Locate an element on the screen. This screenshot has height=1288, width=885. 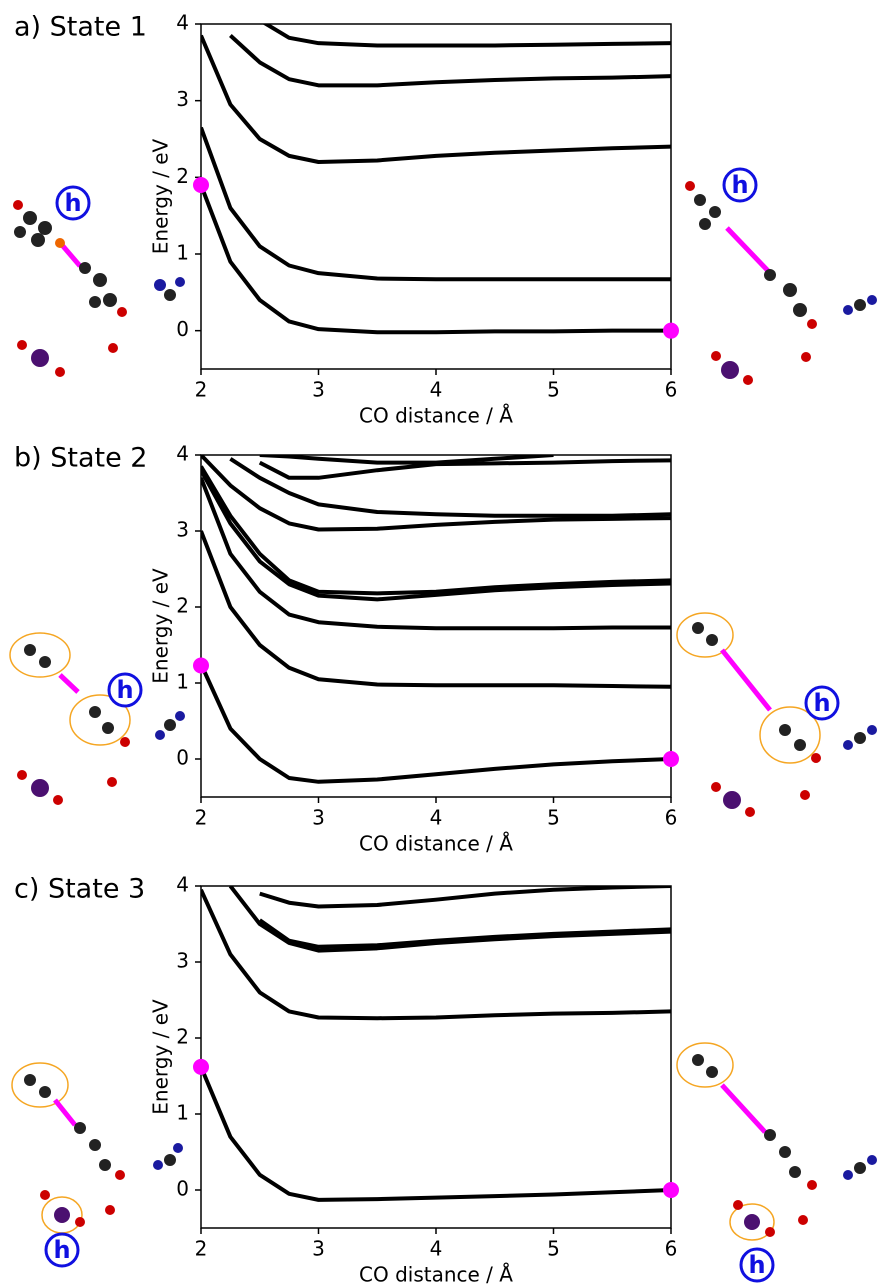
molecule-right-a is located at coordinates (781, 283).